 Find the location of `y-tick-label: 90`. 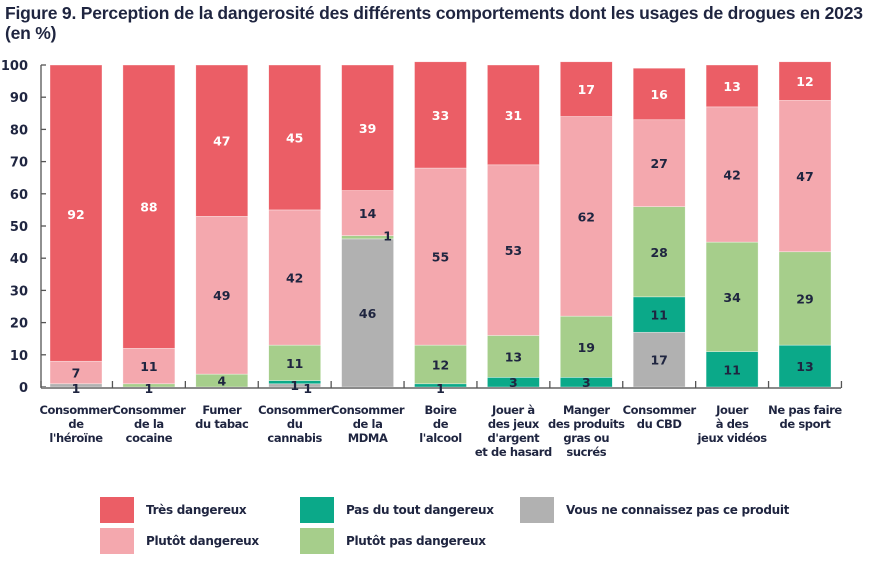

y-tick-label: 90 is located at coordinates (19, 98).